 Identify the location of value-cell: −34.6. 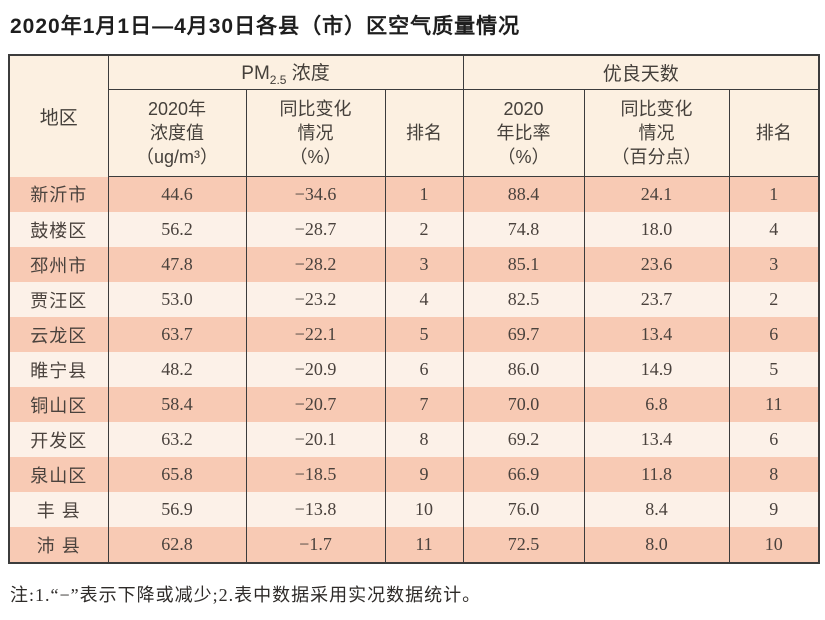
(315, 194).